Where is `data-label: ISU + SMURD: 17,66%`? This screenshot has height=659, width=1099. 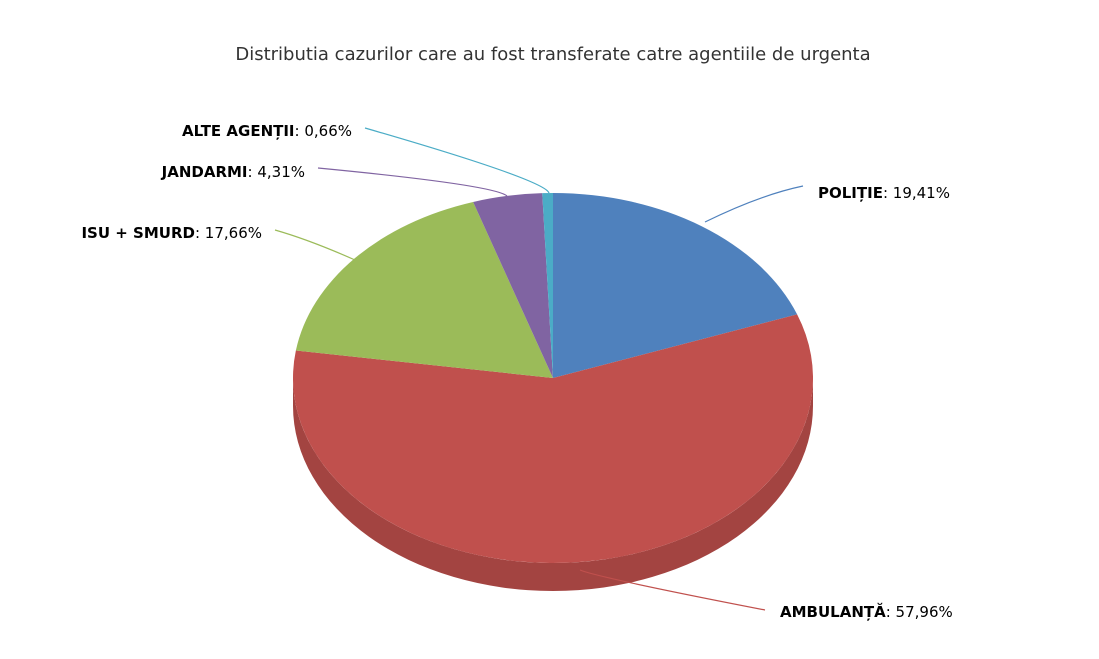 data-label: ISU + SMURD: 17,66% is located at coordinates (171, 233).